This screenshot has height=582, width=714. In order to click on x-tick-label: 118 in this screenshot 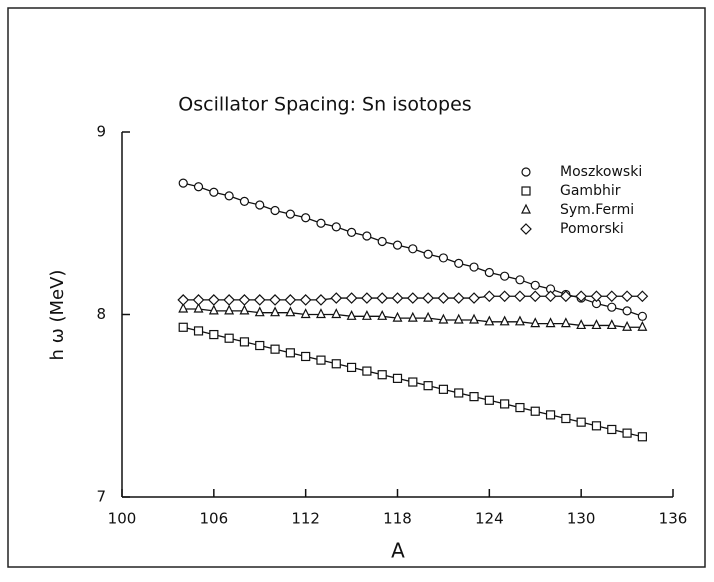, I will do `click(397, 519)`.